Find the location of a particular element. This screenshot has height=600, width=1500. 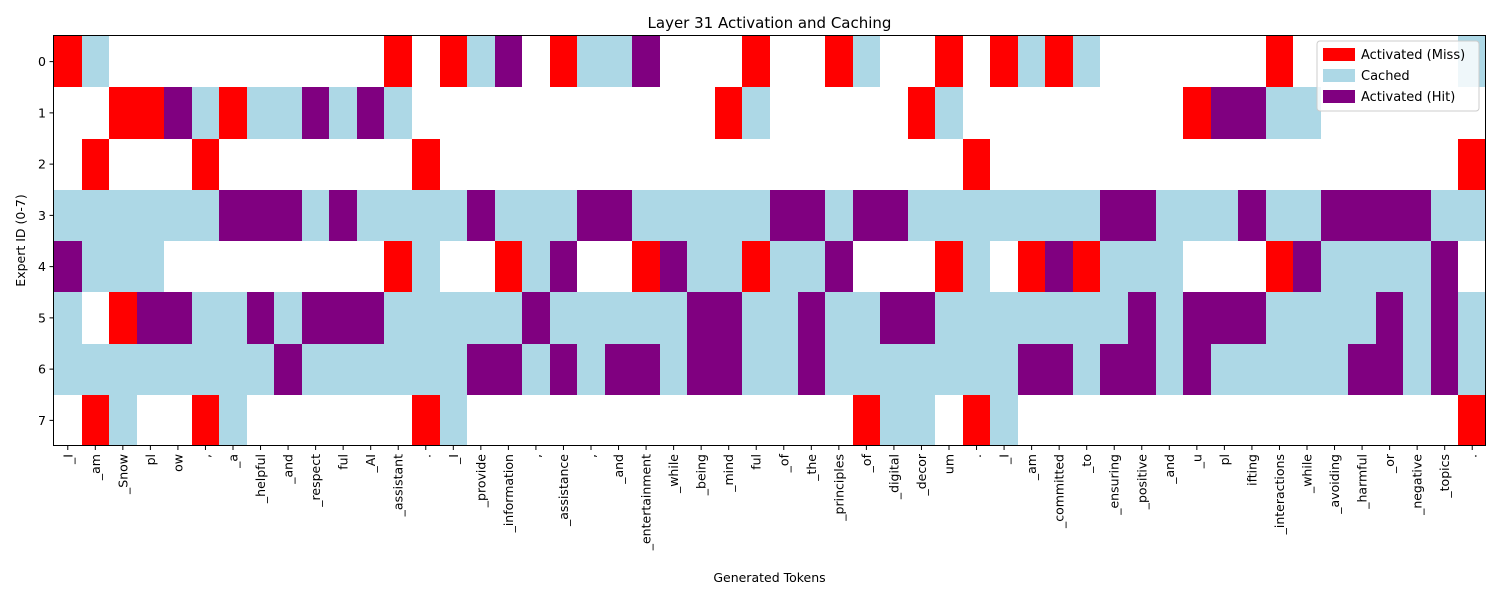

x-tick-label: _u is located at coordinates (1196, 461).